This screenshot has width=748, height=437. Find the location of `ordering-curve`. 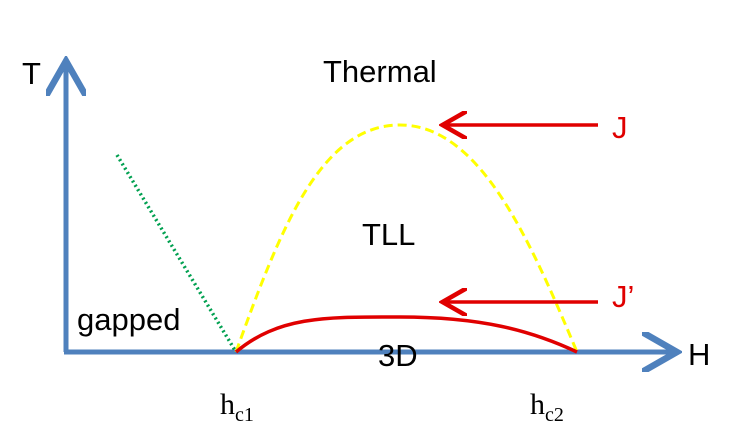

ordering-curve is located at coordinates (406, 334).